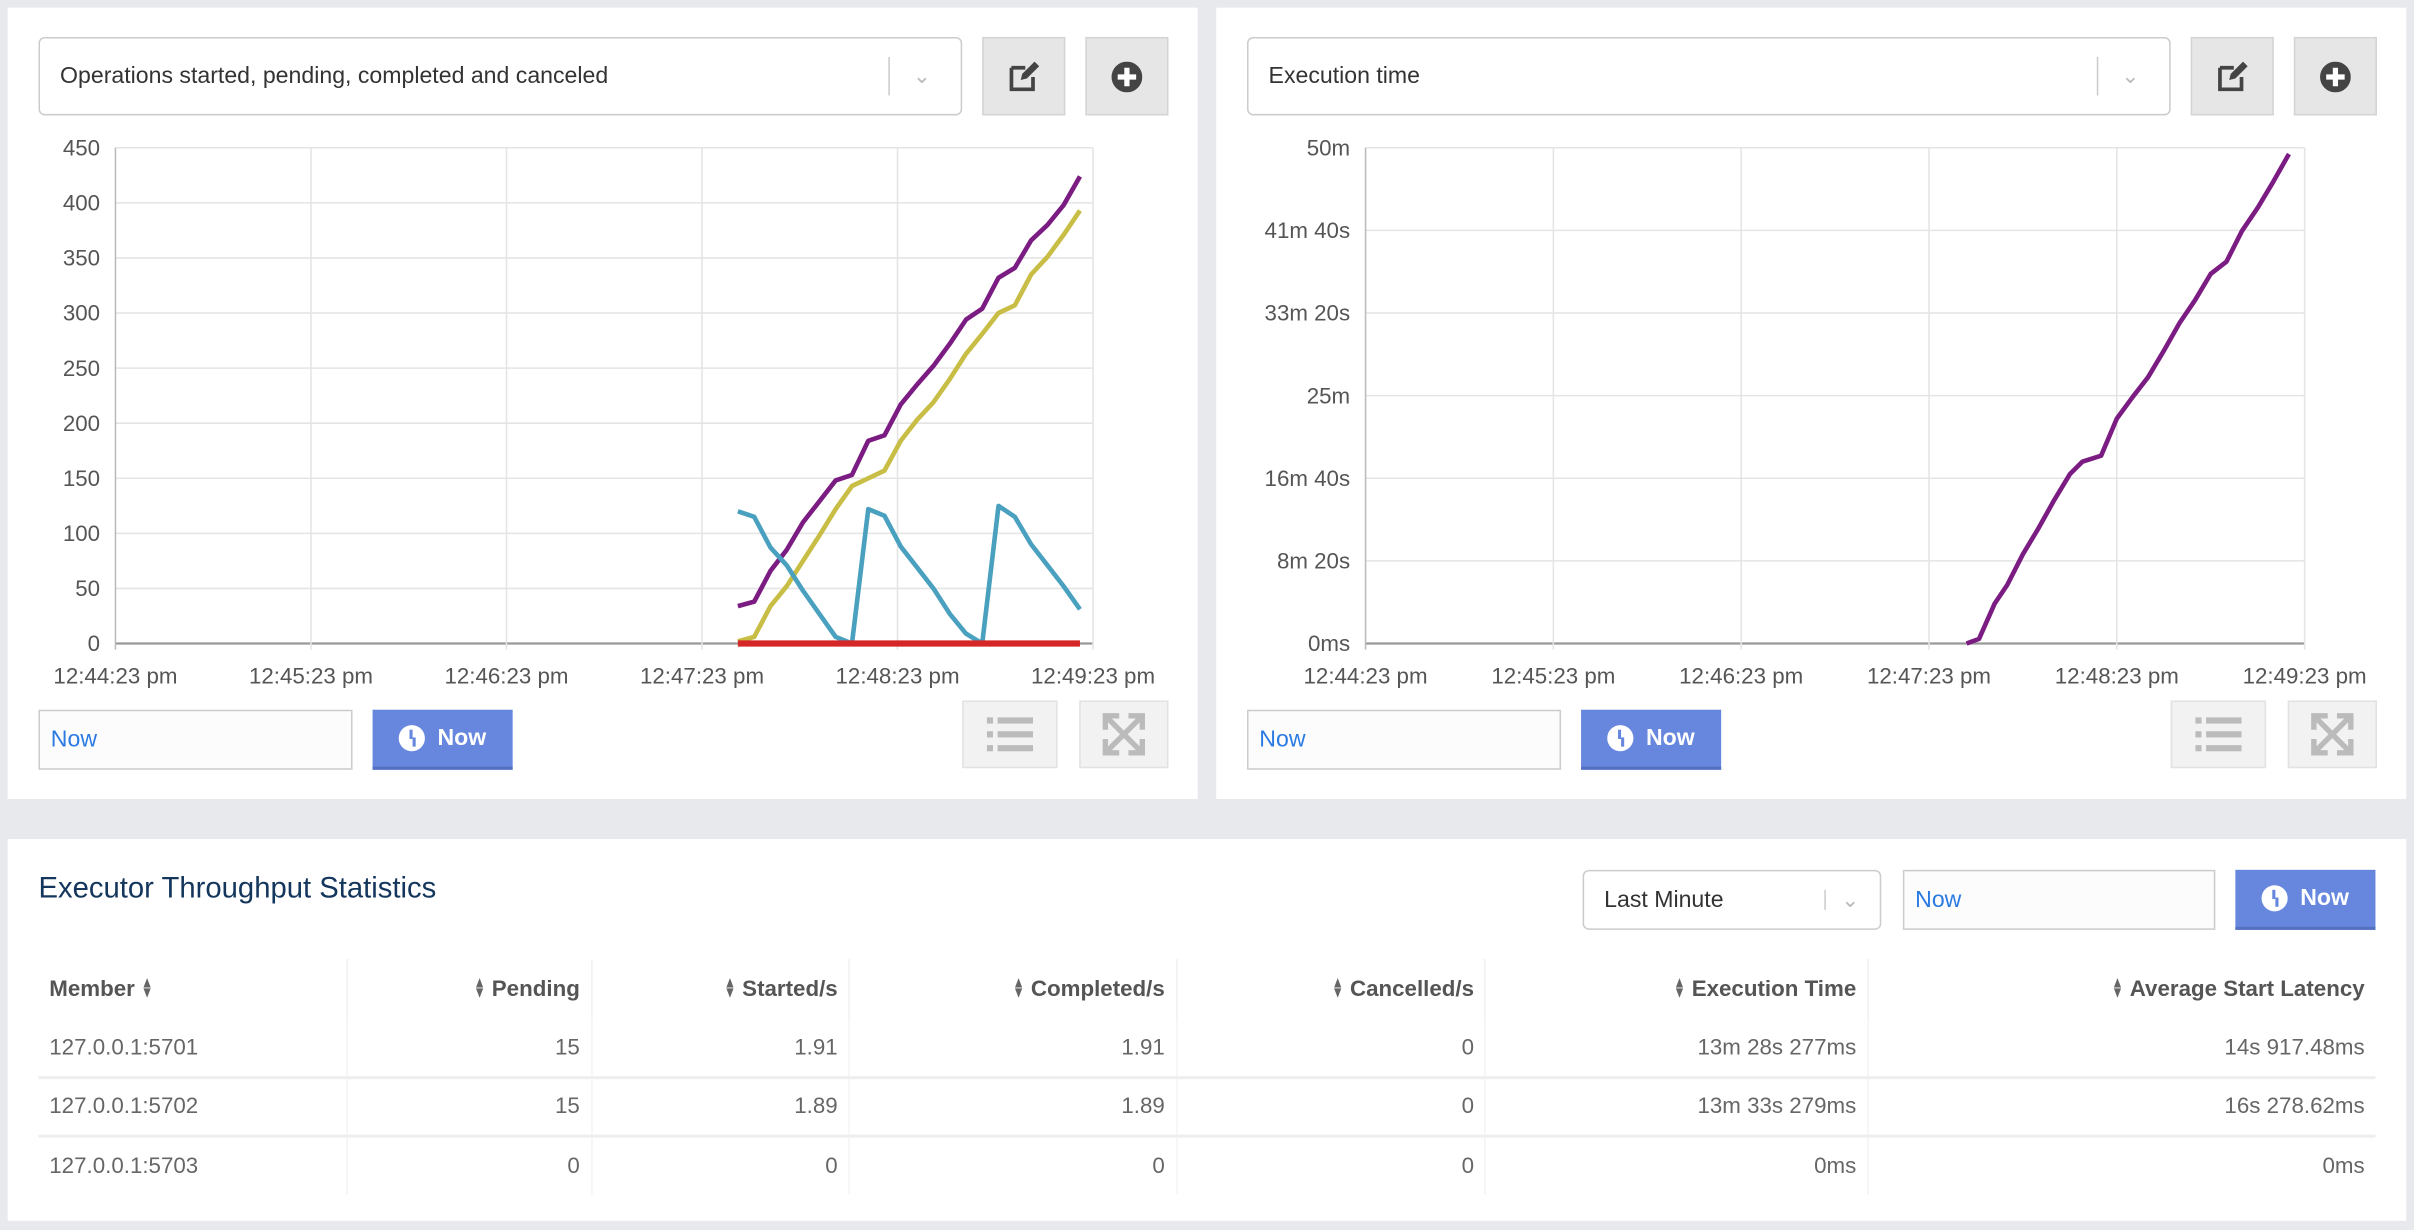 The width and height of the screenshot is (2414, 1230). What do you see at coordinates (87, 588) in the screenshot?
I see `y-tick-label: 50` at bounding box center [87, 588].